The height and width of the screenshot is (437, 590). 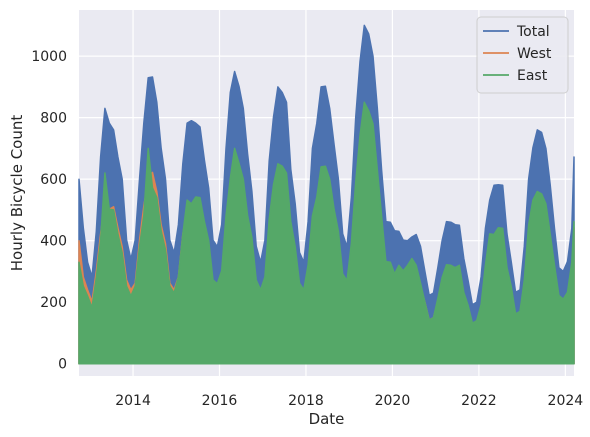 What do you see at coordinates (53, 242) in the screenshot?
I see `y-tick-label-2: 400` at bounding box center [53, 242].